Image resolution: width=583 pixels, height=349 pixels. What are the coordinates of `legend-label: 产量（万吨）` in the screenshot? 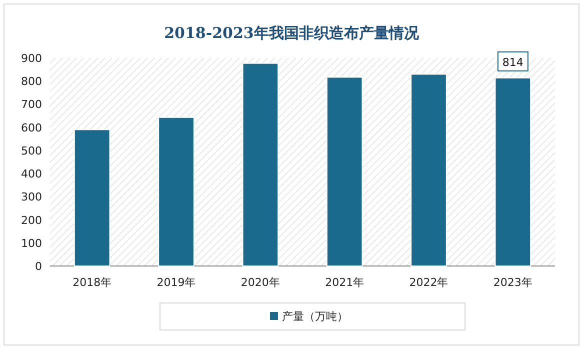 It's located at (315, 316).